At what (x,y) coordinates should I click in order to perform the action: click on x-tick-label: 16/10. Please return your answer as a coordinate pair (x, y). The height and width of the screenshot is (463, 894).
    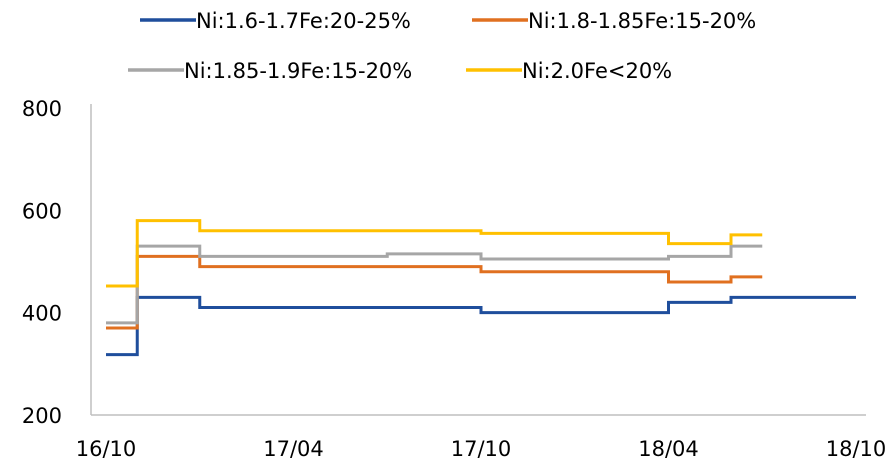
    Looking at the image, I should click on (106, 449).